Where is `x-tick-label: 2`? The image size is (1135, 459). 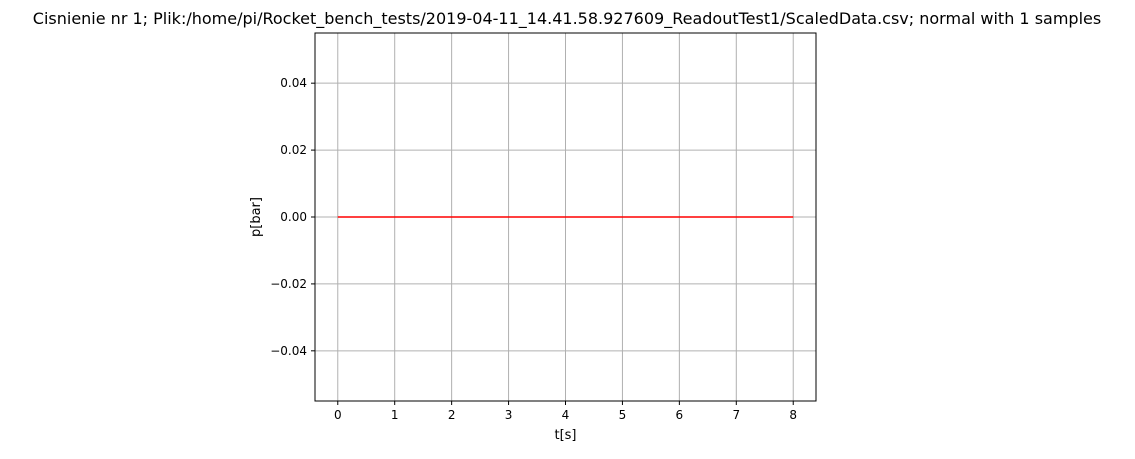 x-tick-label: 2 is located at coordinates (452, 415).